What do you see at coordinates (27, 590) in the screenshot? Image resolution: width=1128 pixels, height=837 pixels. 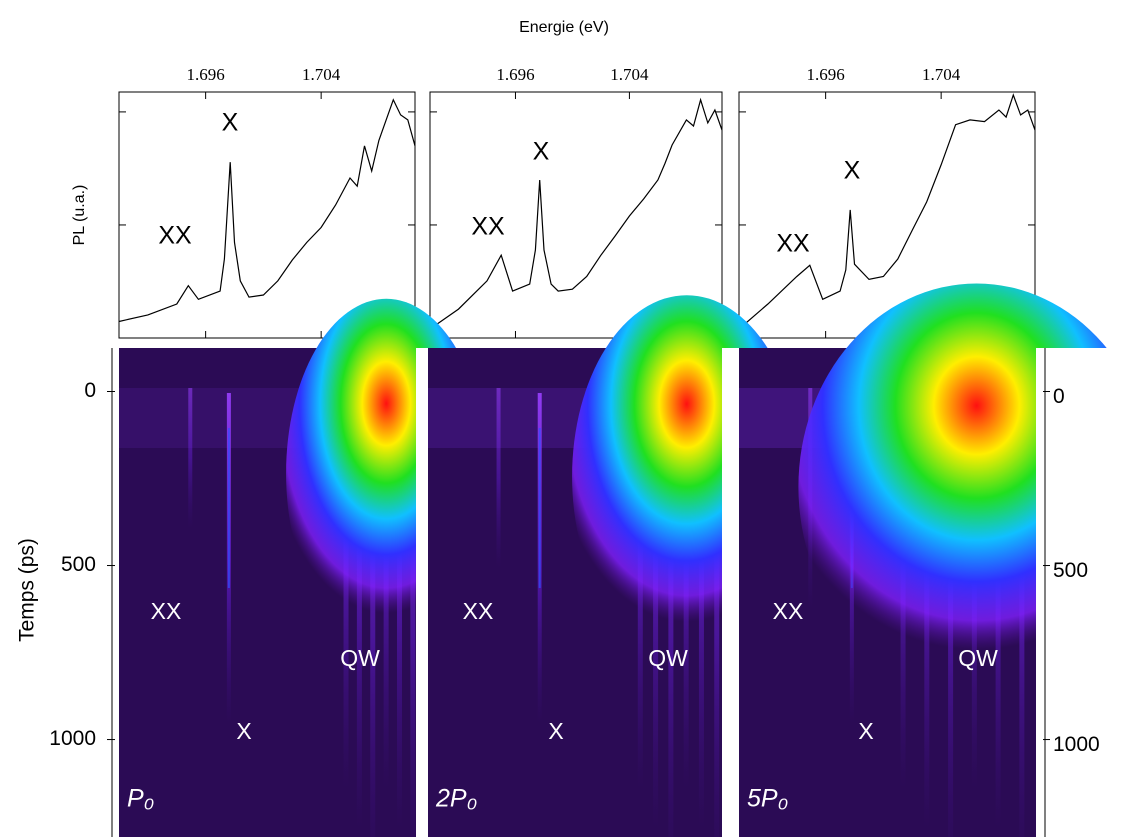 I see `y-axis-title: Temps (ps)` at bounding box center [27, 590].